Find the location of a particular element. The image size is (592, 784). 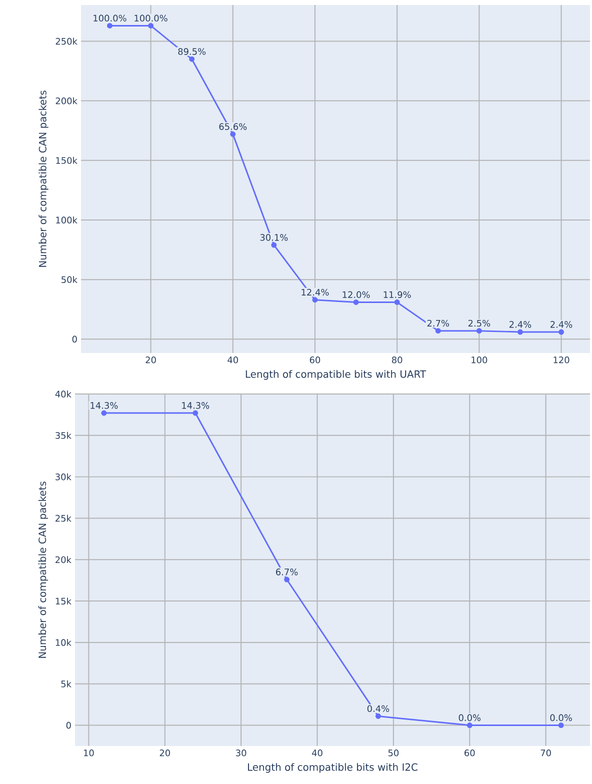

y-tick-label: 15k is located at coordinates (64, 601).